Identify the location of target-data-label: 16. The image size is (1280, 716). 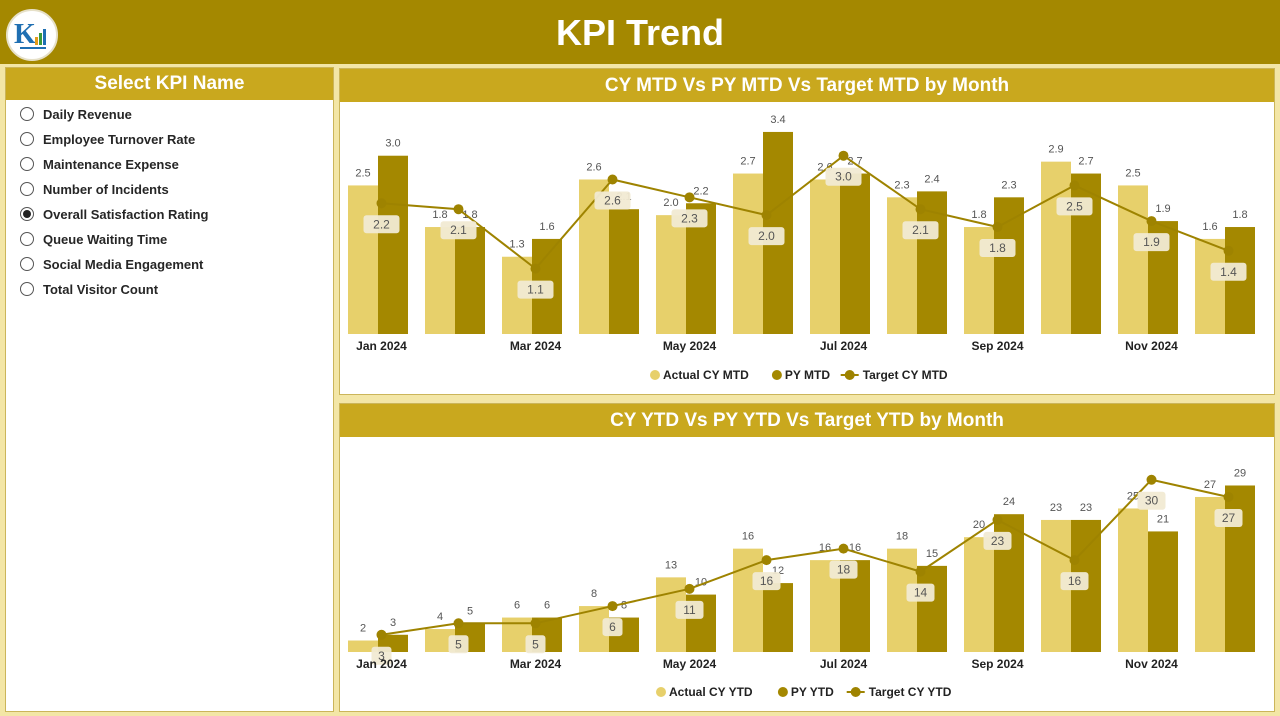
(767, 581).